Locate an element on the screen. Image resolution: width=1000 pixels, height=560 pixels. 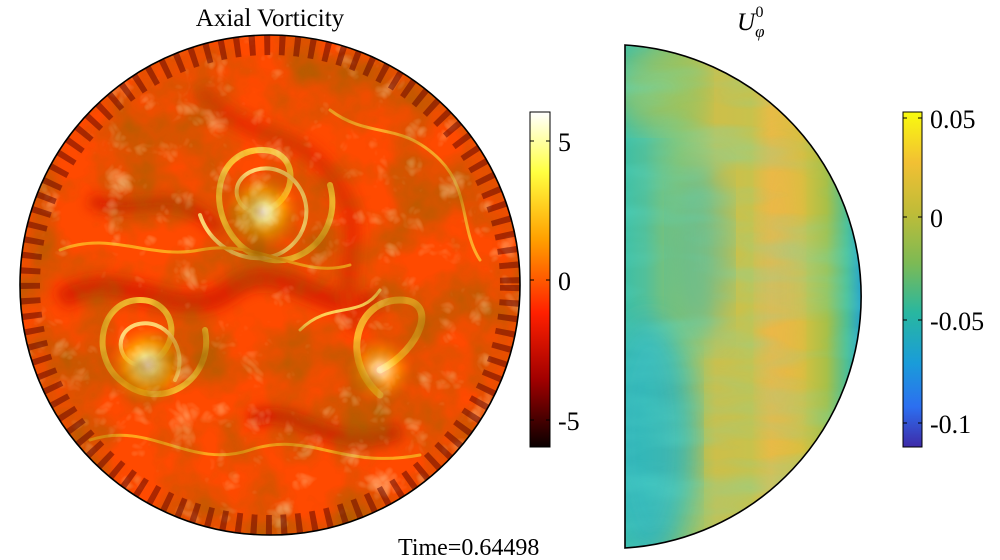
right-panel-title-sup: 0 is located at coordinates (759, 12).